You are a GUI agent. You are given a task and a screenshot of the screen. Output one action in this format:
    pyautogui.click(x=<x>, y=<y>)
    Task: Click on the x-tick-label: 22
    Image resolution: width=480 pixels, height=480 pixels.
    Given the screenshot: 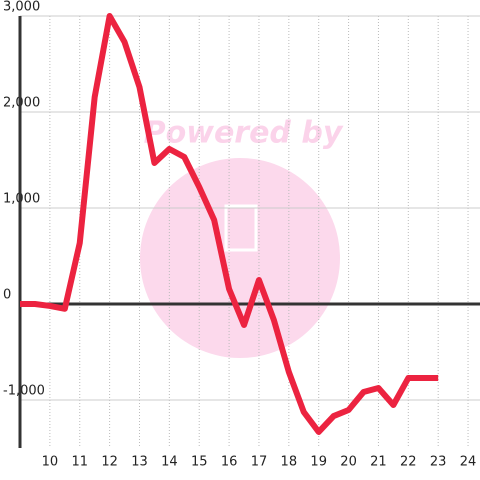 What is the action you would take?
    pyautogui.click(x=408, y=462)
    